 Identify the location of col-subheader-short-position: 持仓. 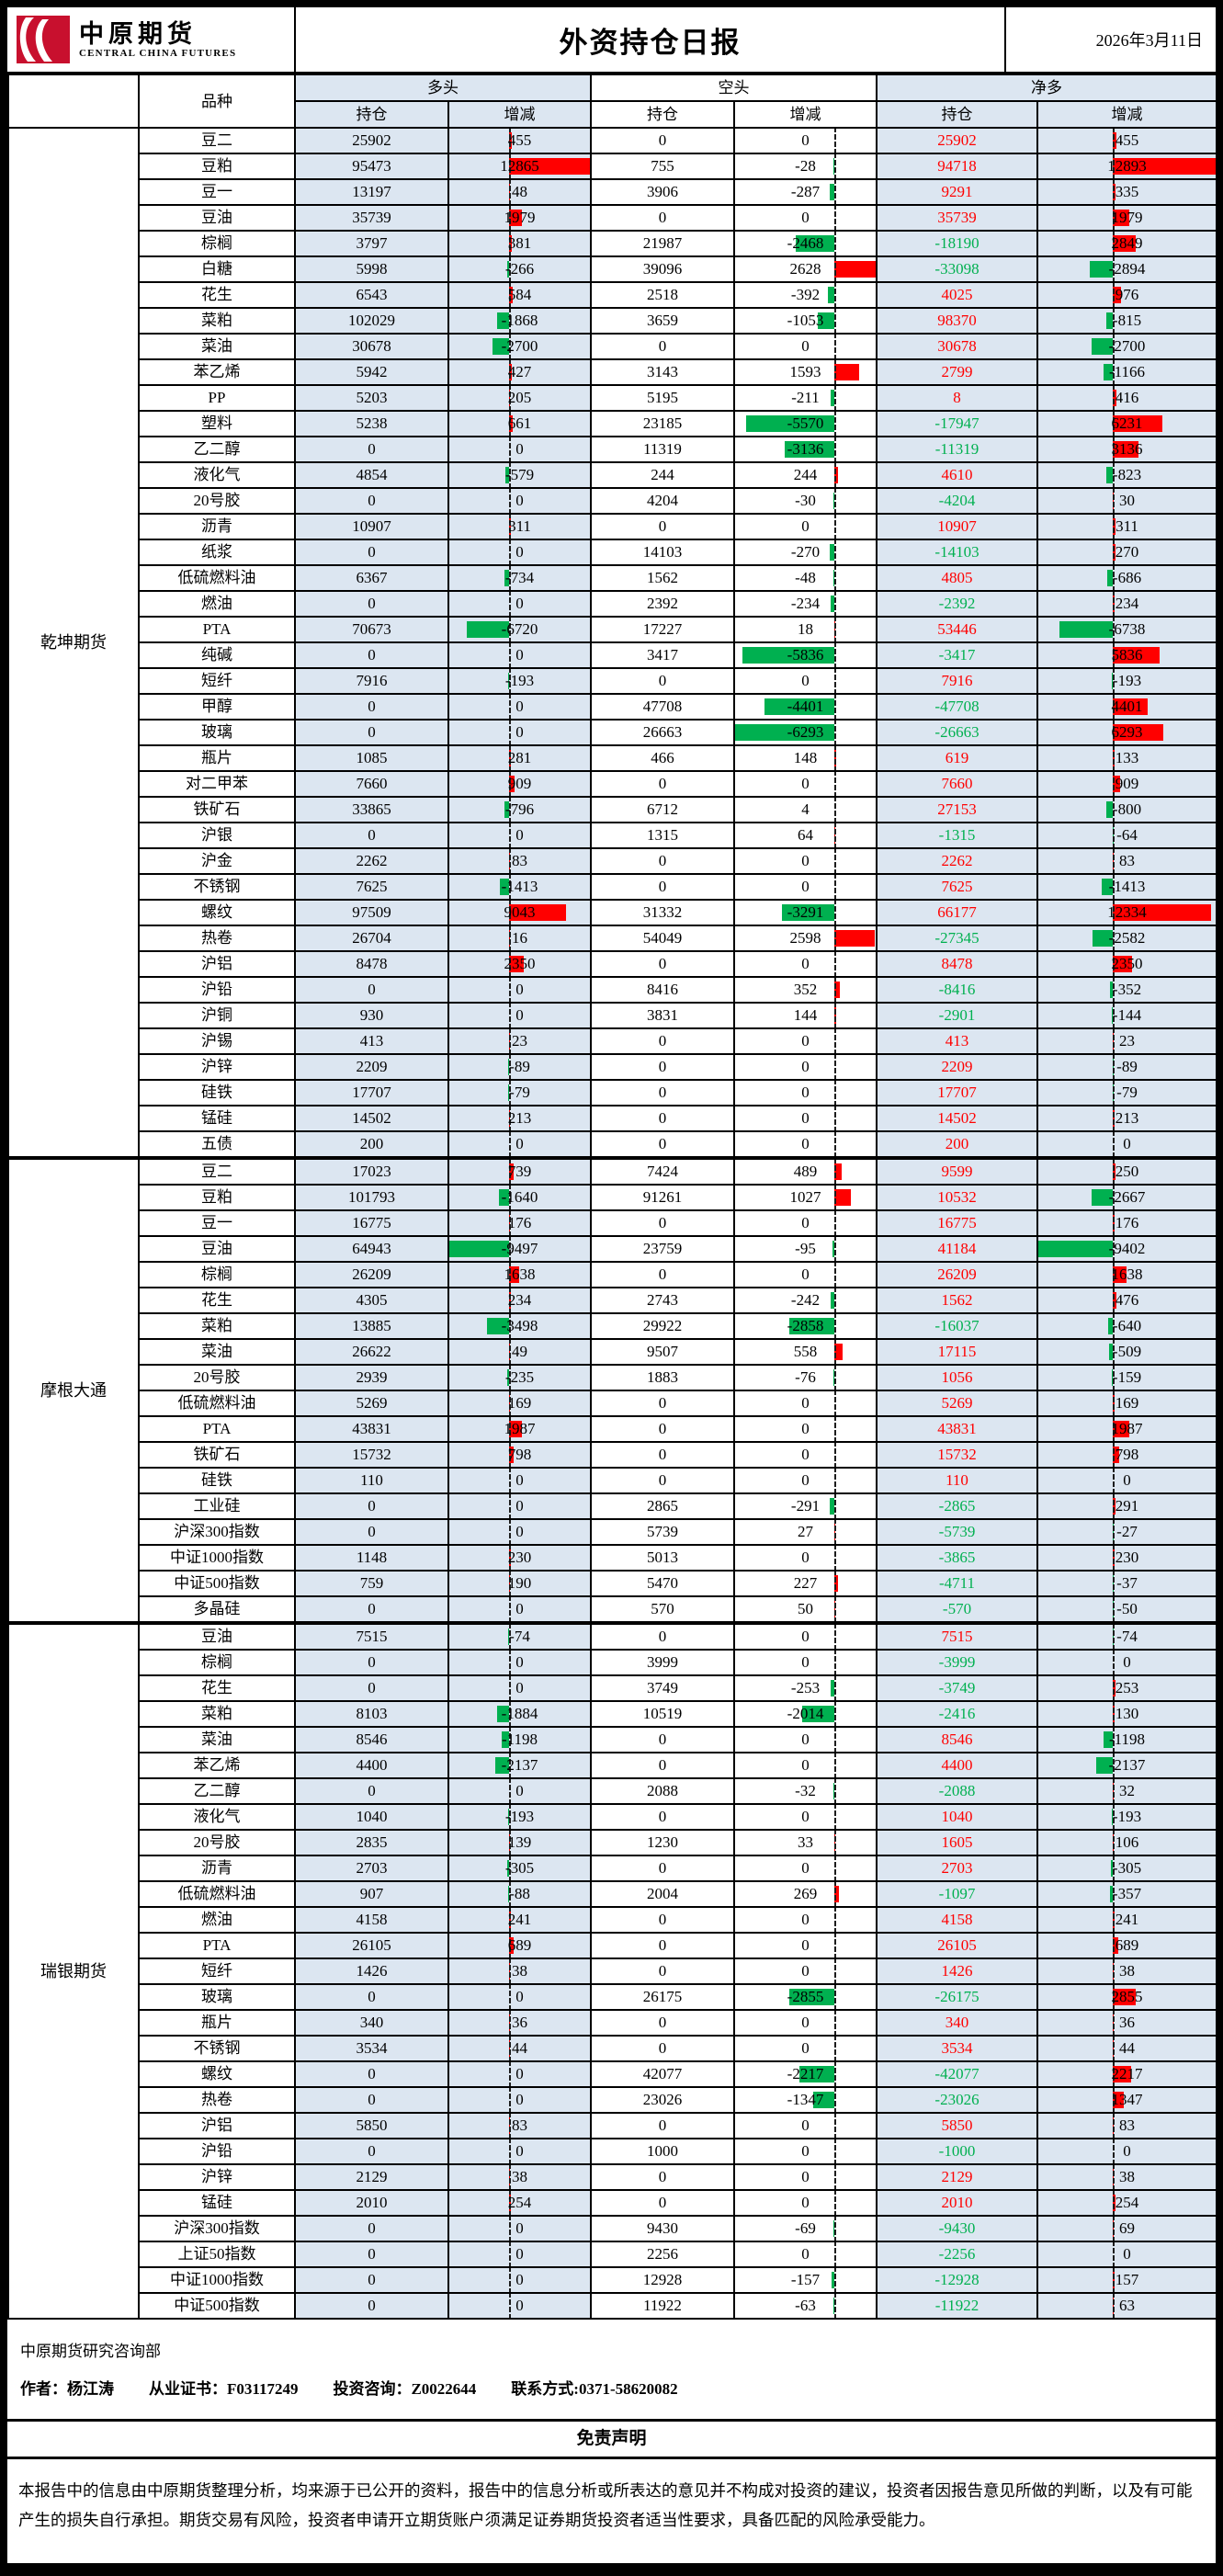
(662, 114).